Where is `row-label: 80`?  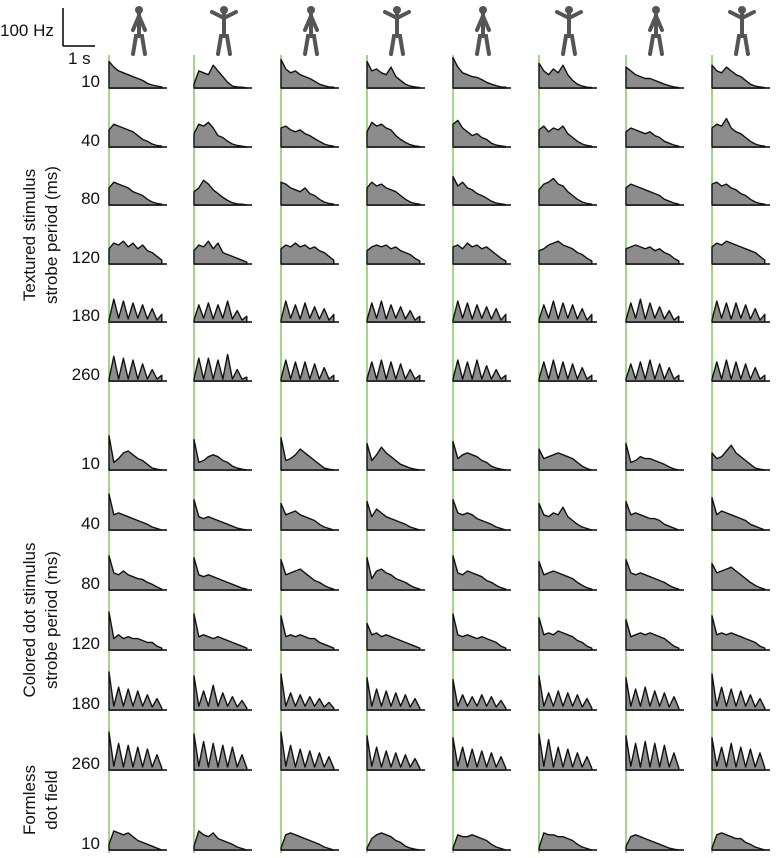 row-label: 80 is located at coordinates (90, 198).